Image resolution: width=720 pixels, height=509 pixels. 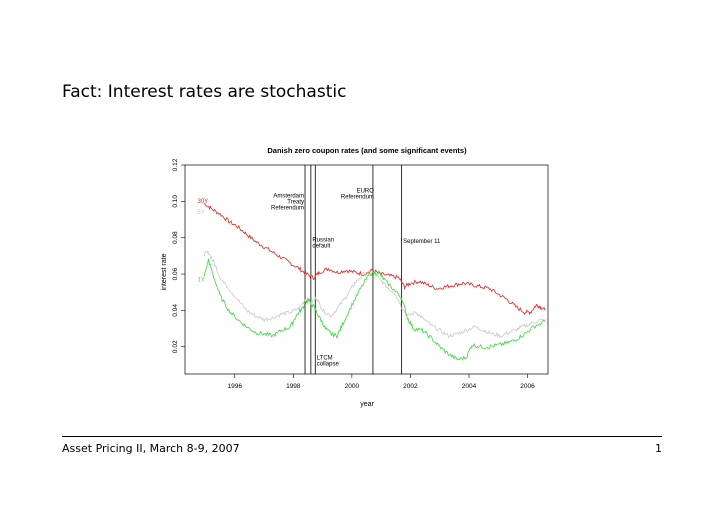 What do you see at coordinates (328, 364) in the screenshot?
I see `event-label: collapse` at bounding box center [328, 364].